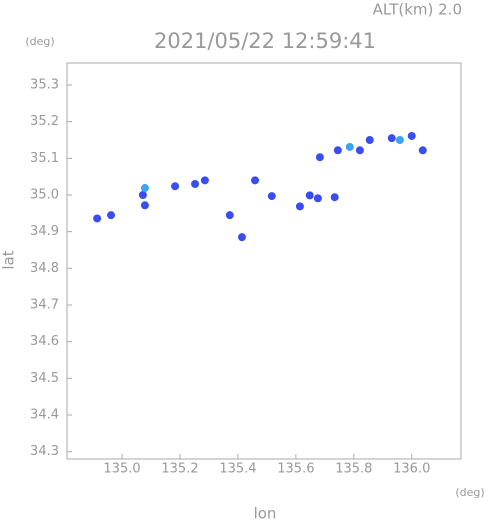 Image resolution: width=491 pixels, height=521 pixels. I want to click on y-tick-label: 35.2, so click(44, 121).